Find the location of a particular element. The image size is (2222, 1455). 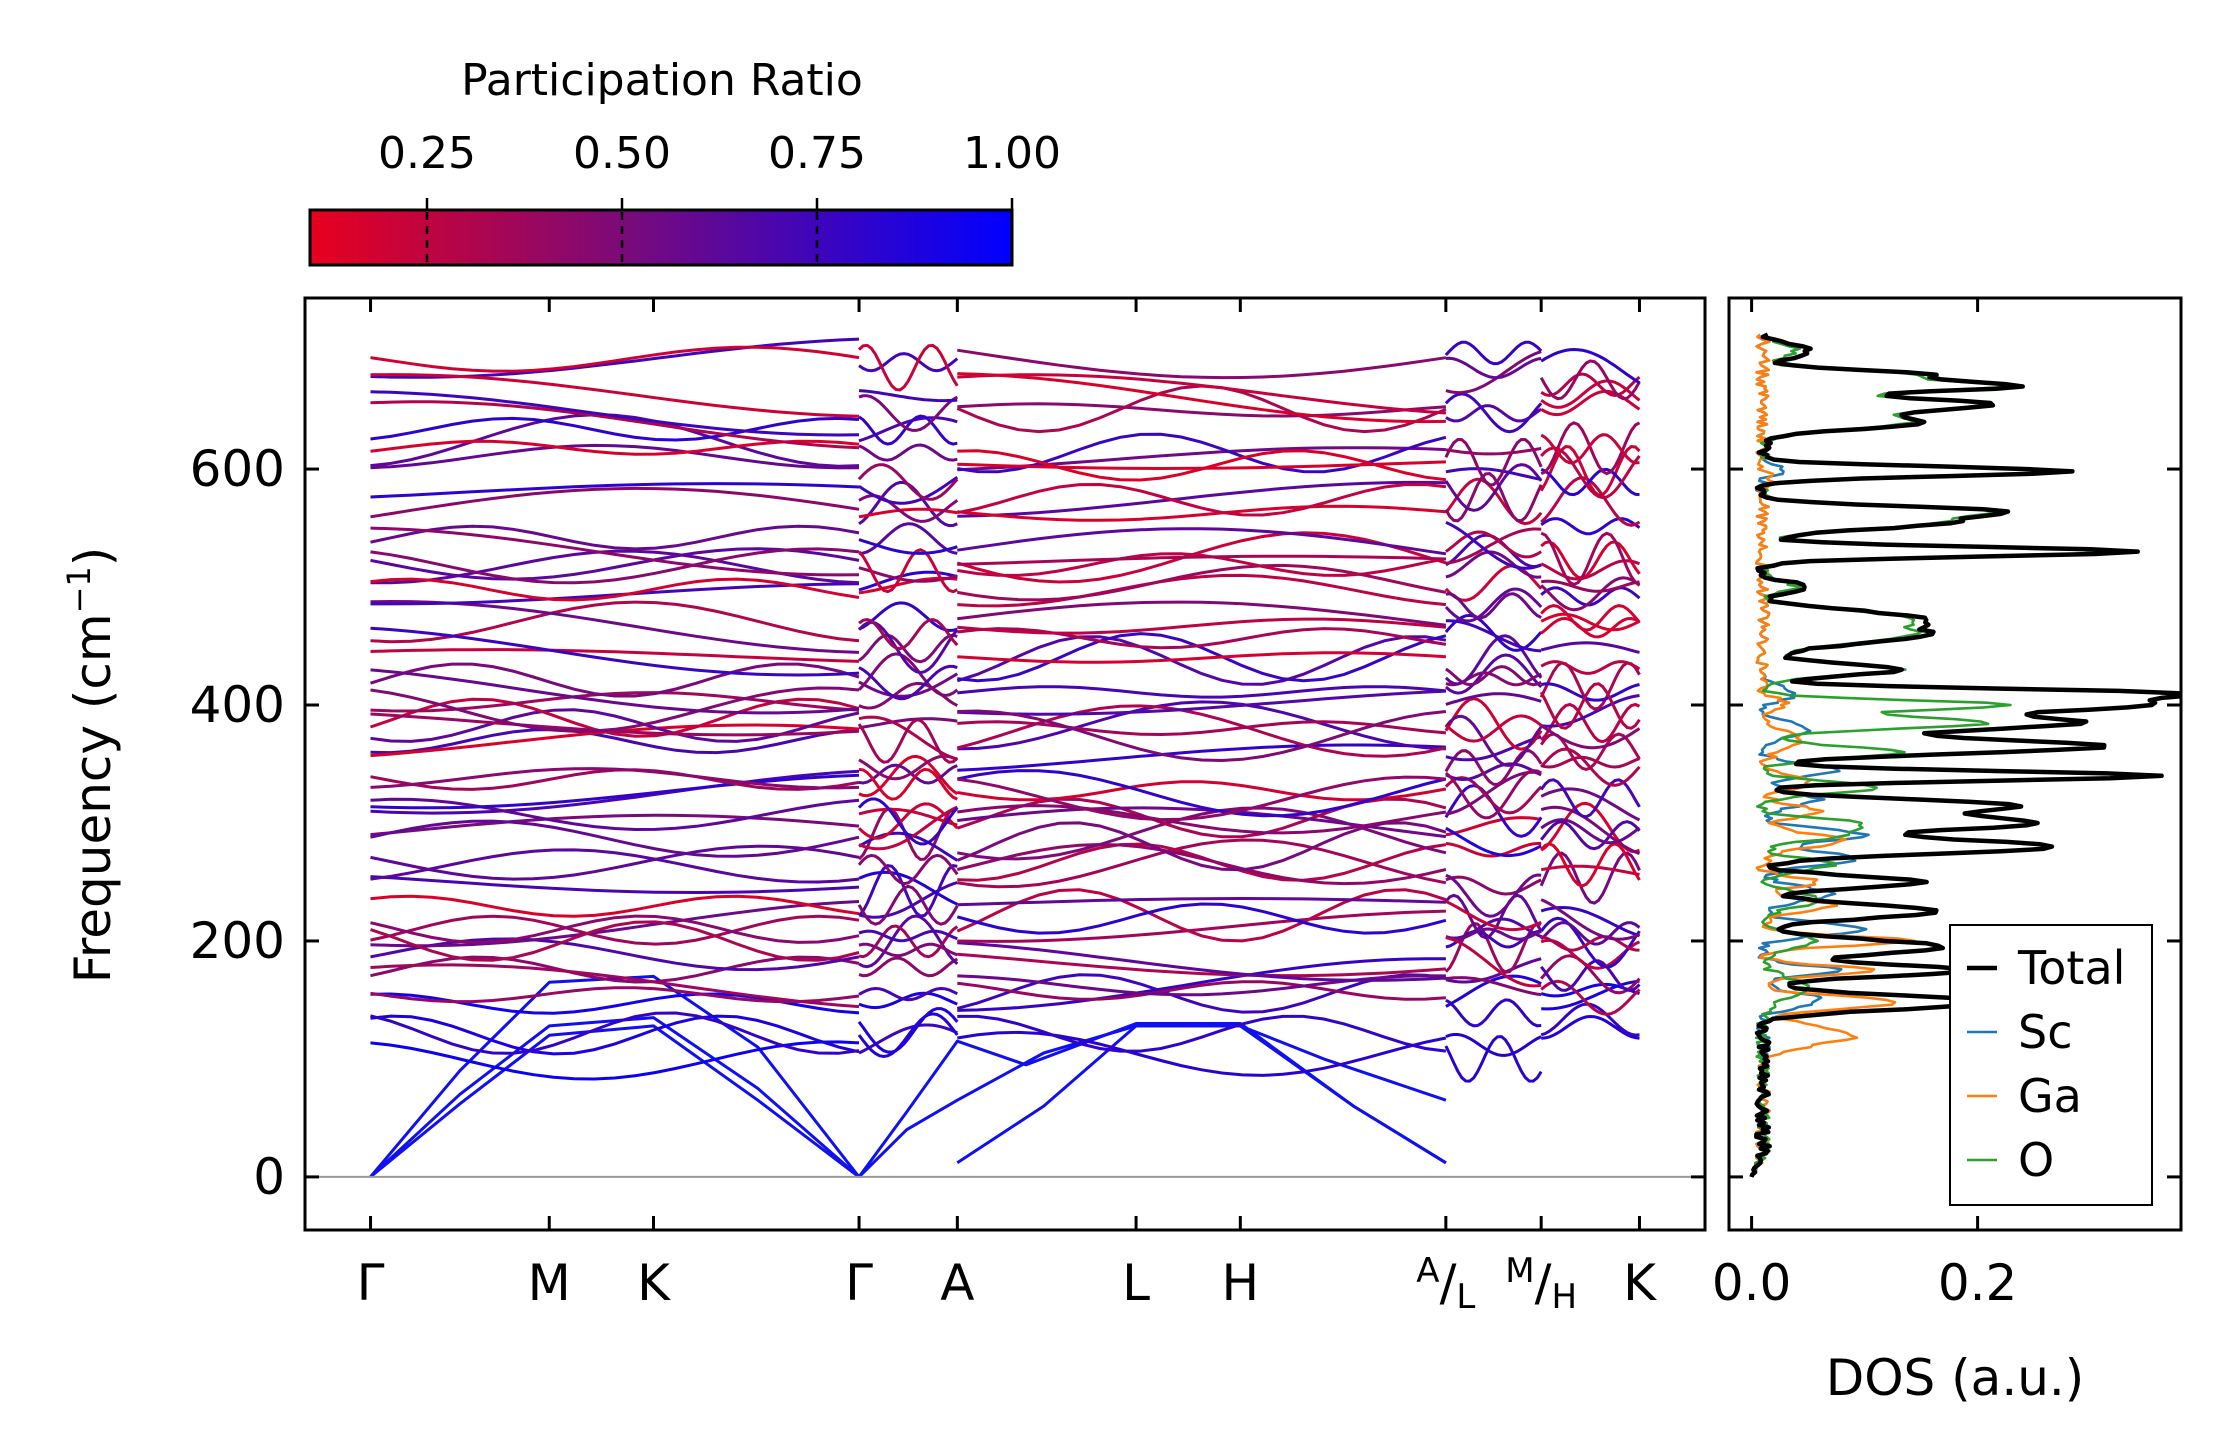

dos-x-tick-label: 0.0 is located at coordinates (1752, 1283).